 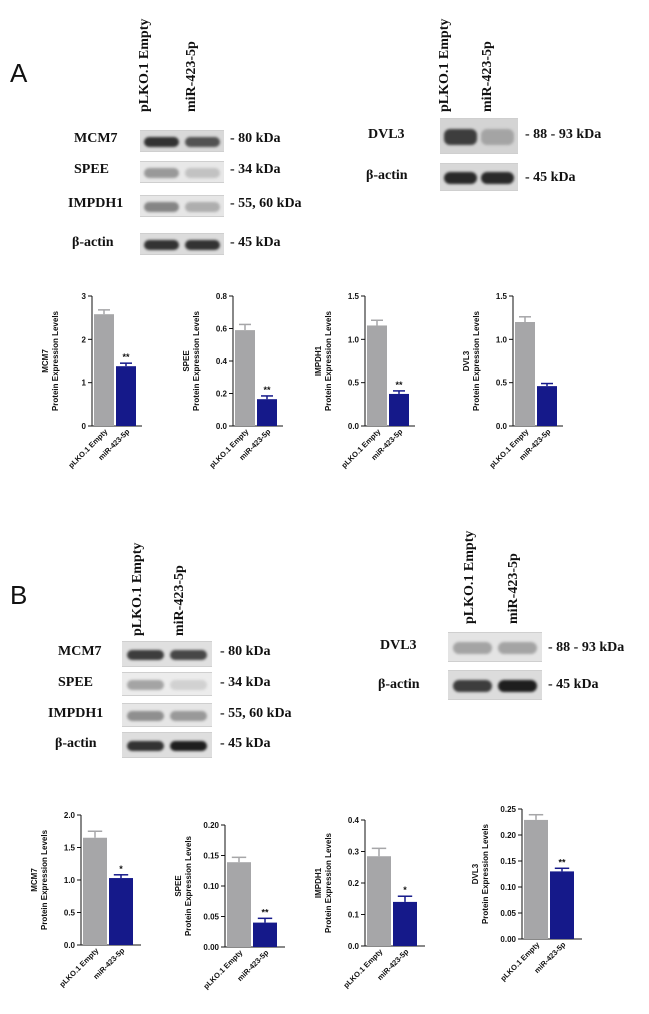 What do you see at coordinates (354, 296) in the screenshot?
I see `y-tick-label: 1.5` at bounding box center [354, 296].